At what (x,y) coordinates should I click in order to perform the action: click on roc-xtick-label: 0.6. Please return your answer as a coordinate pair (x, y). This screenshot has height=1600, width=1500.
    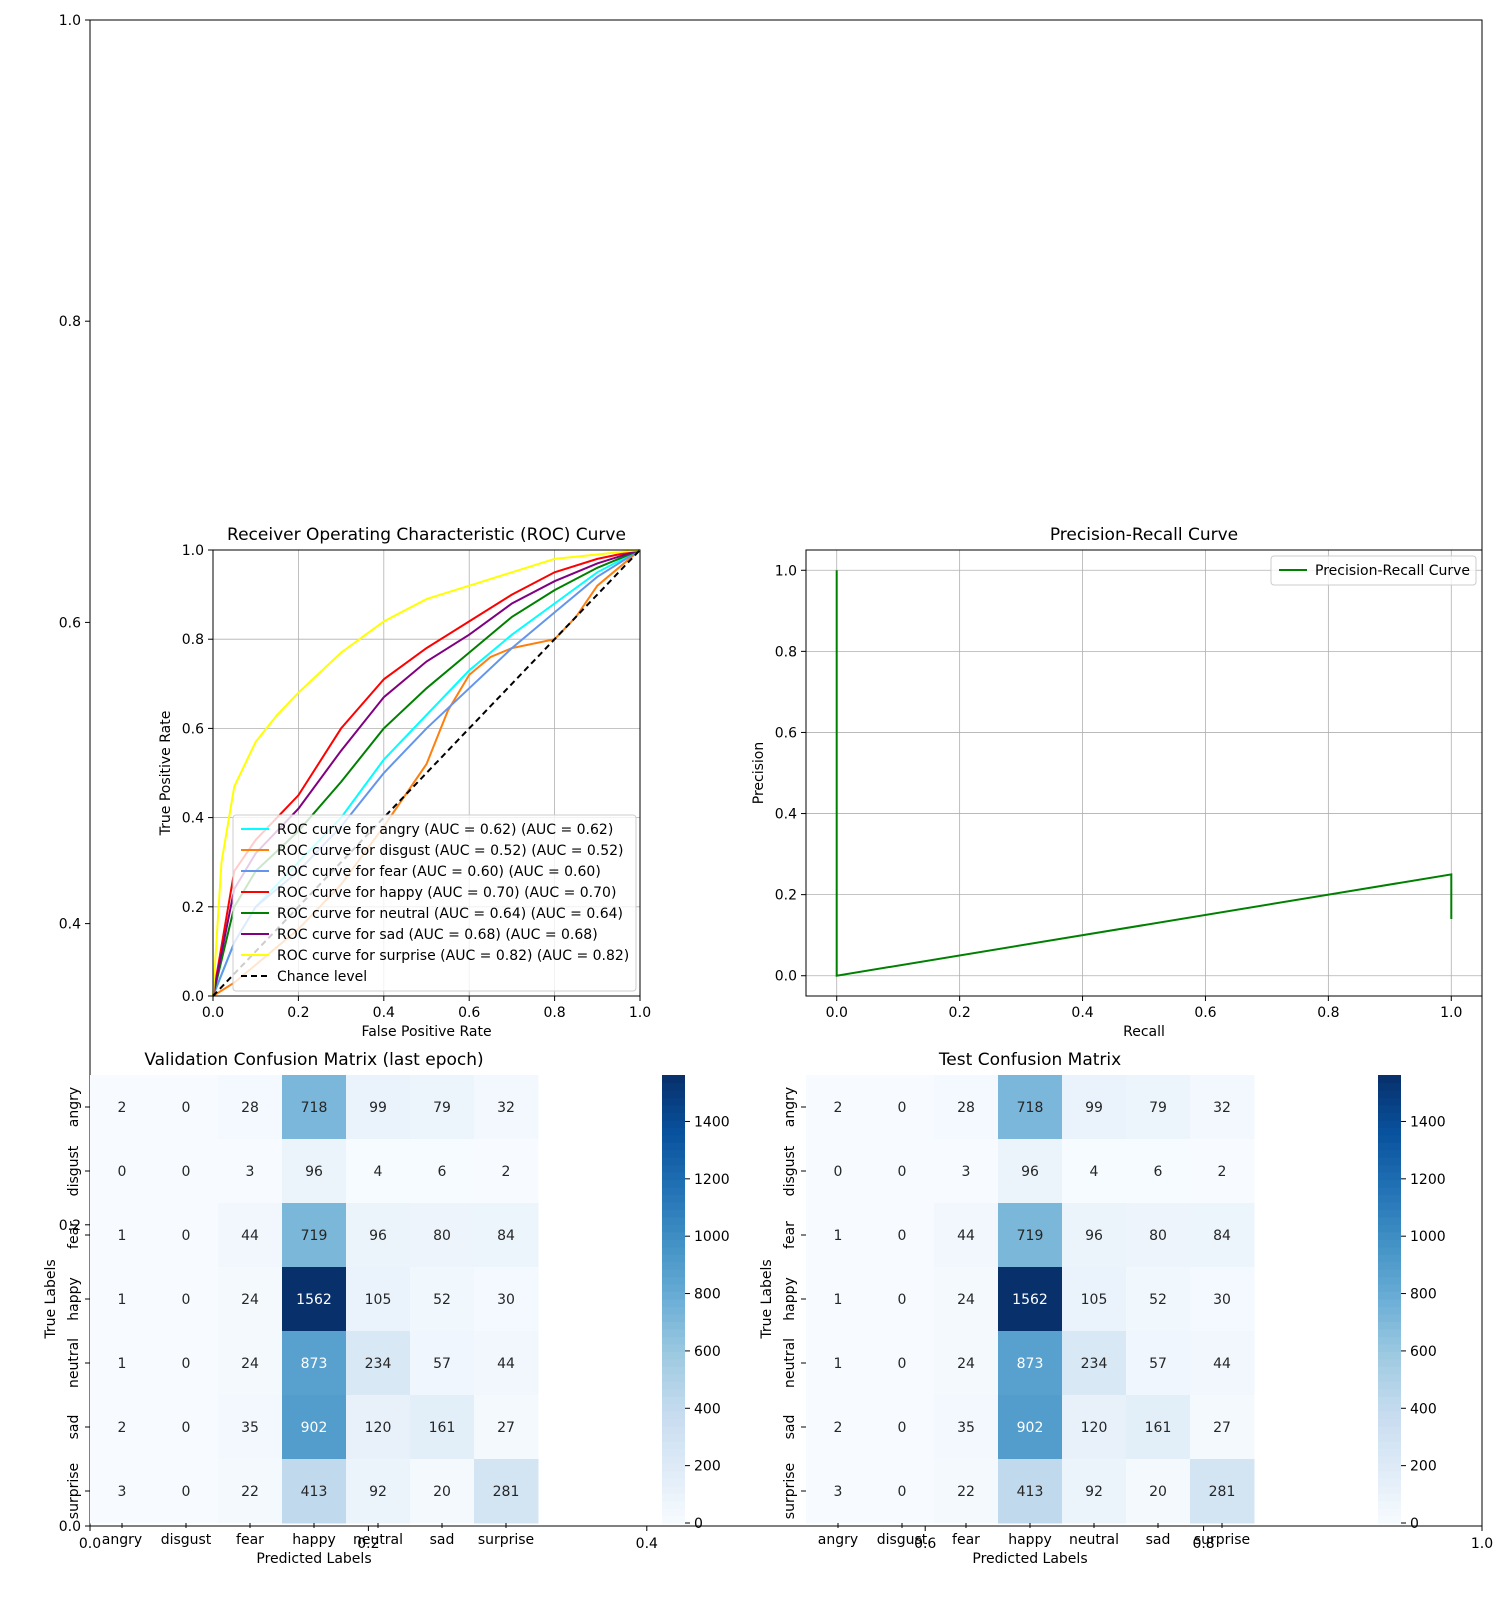
    Looking at the image, I should click on (469, 1013).